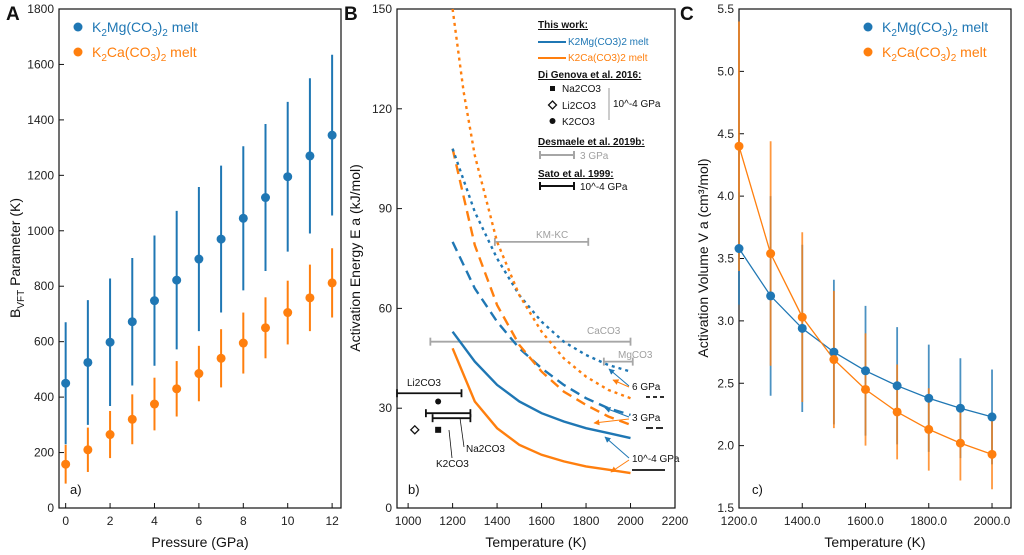  I want to click on panel-b-ytick-label: 30, so click(386, 408).